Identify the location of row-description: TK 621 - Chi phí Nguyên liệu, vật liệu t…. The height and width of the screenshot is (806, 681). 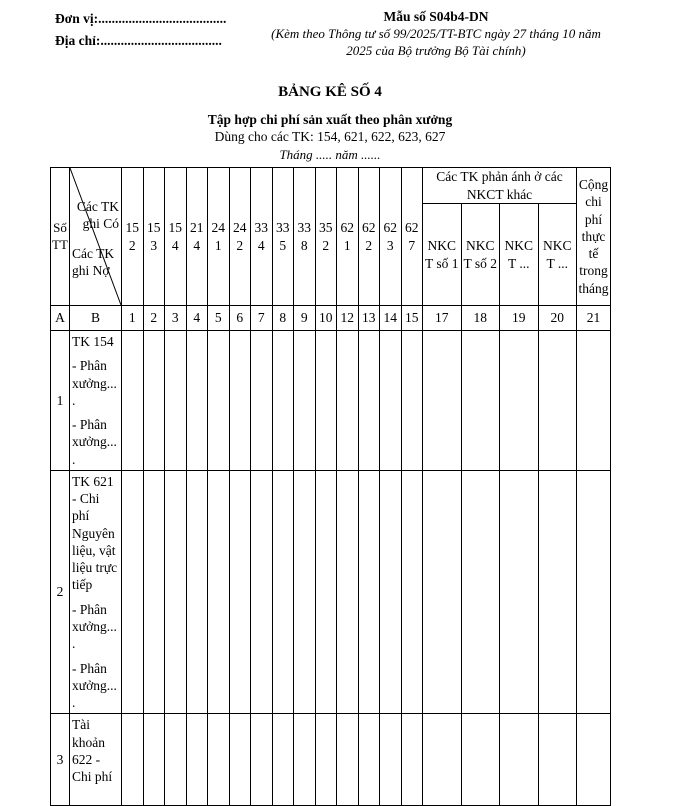
(95, 592).